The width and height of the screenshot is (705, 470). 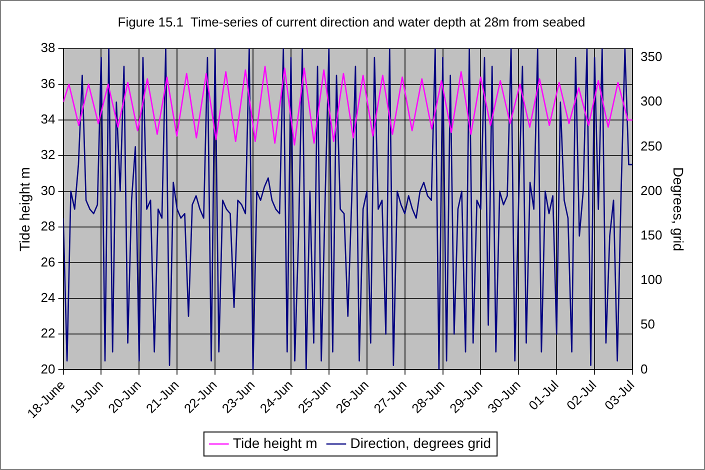 What do you see at coordinates (48, 48) in the screenshot?
I see `y-tick-label: 38` at bounding box center [48, 48].